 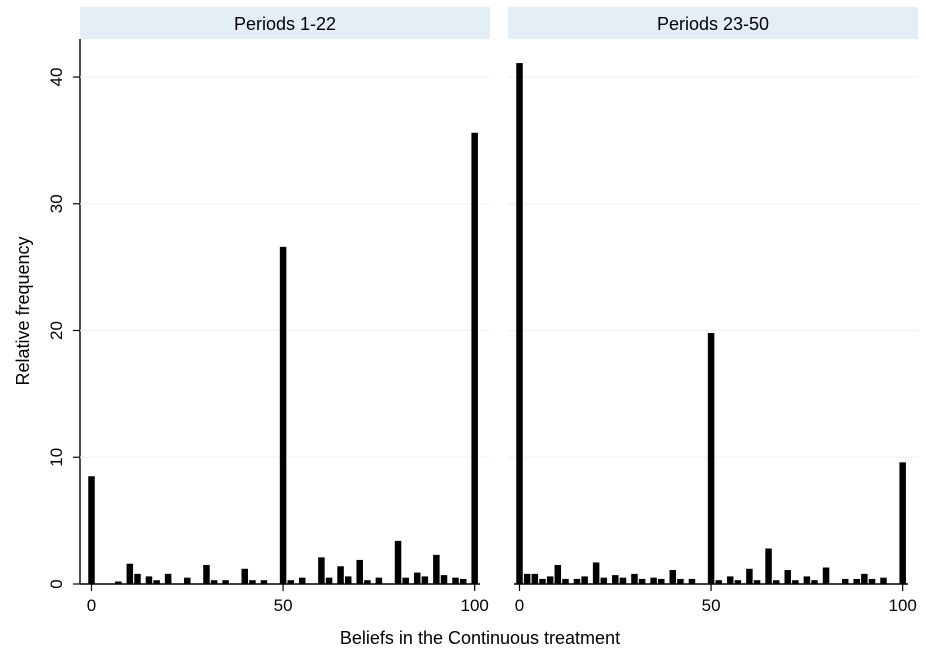 What do you see at coordinates (56, 457) in the screenshot?
I see `y-tick-label: 10` at bounding box center [56, 457].